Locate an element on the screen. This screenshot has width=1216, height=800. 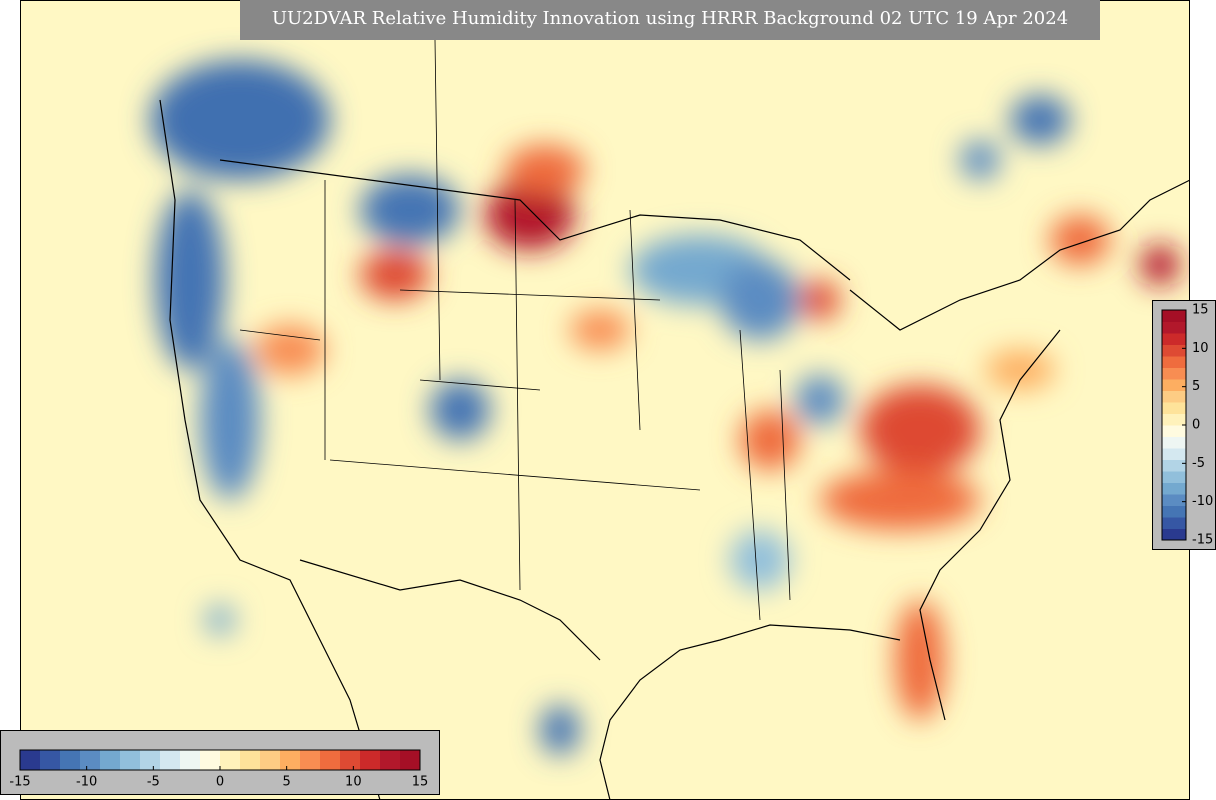
title-box is located at coordinates (670, 20).